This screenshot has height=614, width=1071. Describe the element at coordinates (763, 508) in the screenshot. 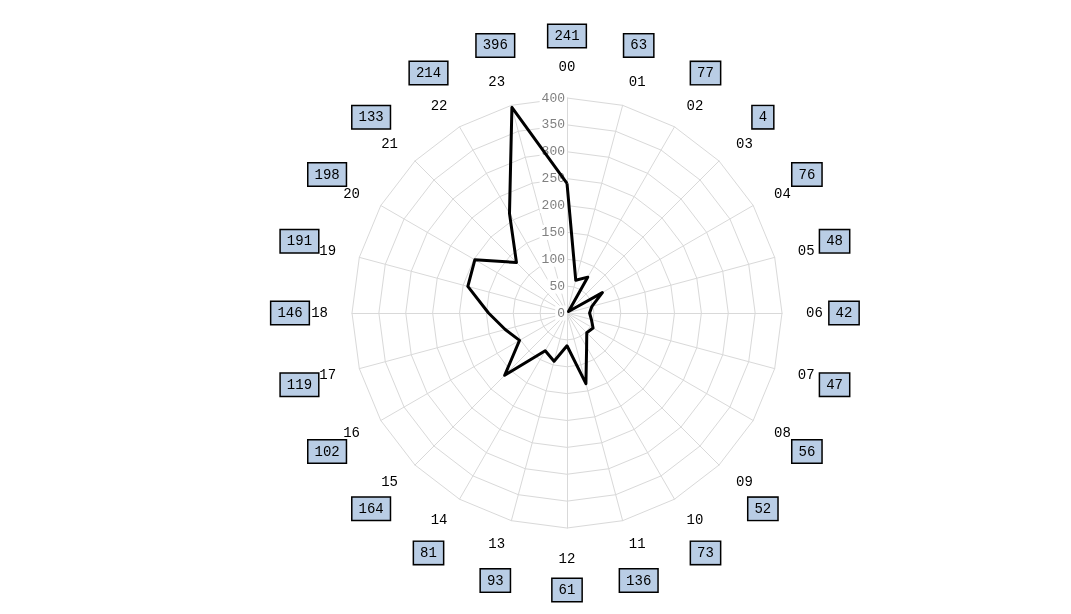

I see `text: 52` at that location.